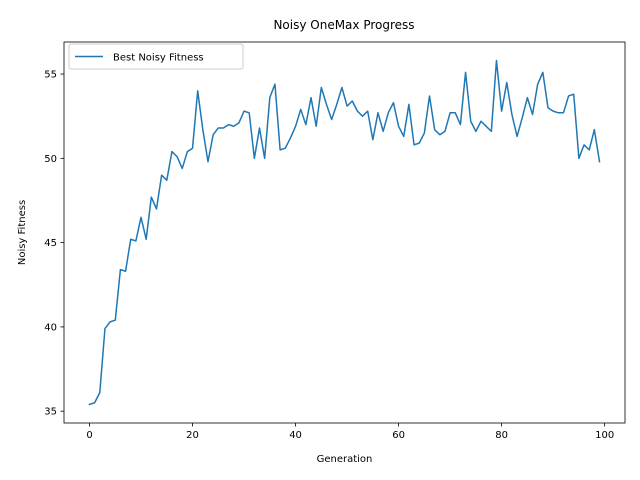  Describe the element at coordinates (50, 243) in the screenshot. I see `y-tick-label: 45` at that location.